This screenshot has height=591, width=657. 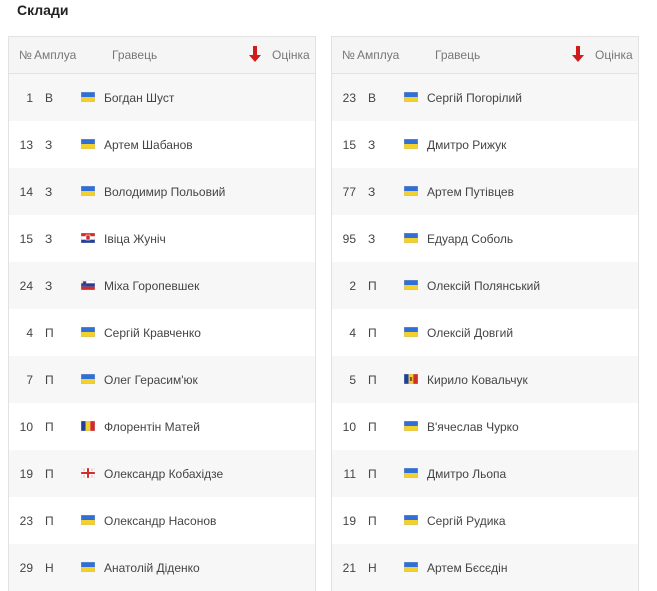 What do you see at coordinates (473, 427) in the screenshot?
I see `player-name-link: В'ячеслав Чурко` at bounding box center [473, 427].